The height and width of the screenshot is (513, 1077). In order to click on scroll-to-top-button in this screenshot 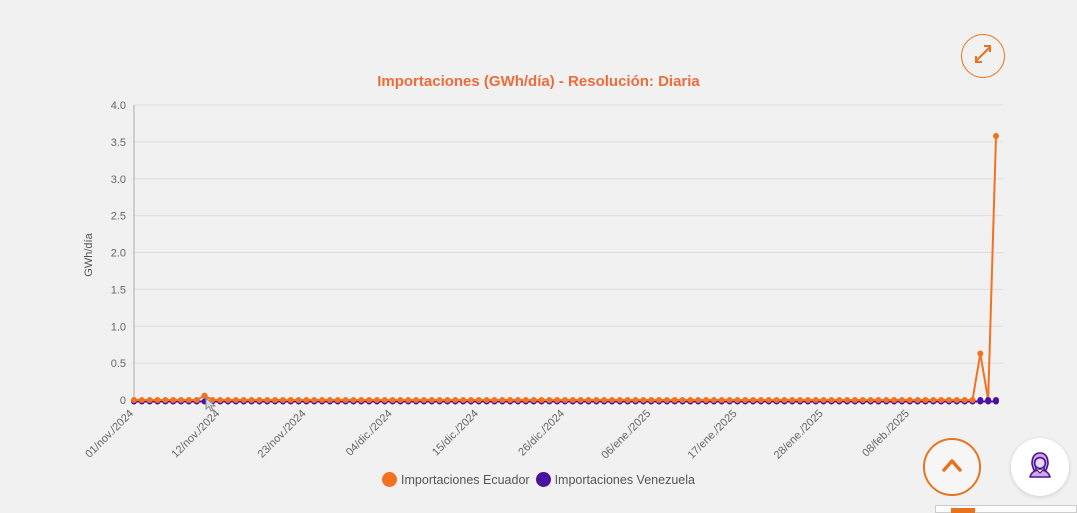, I will do `click(952, 467)`.